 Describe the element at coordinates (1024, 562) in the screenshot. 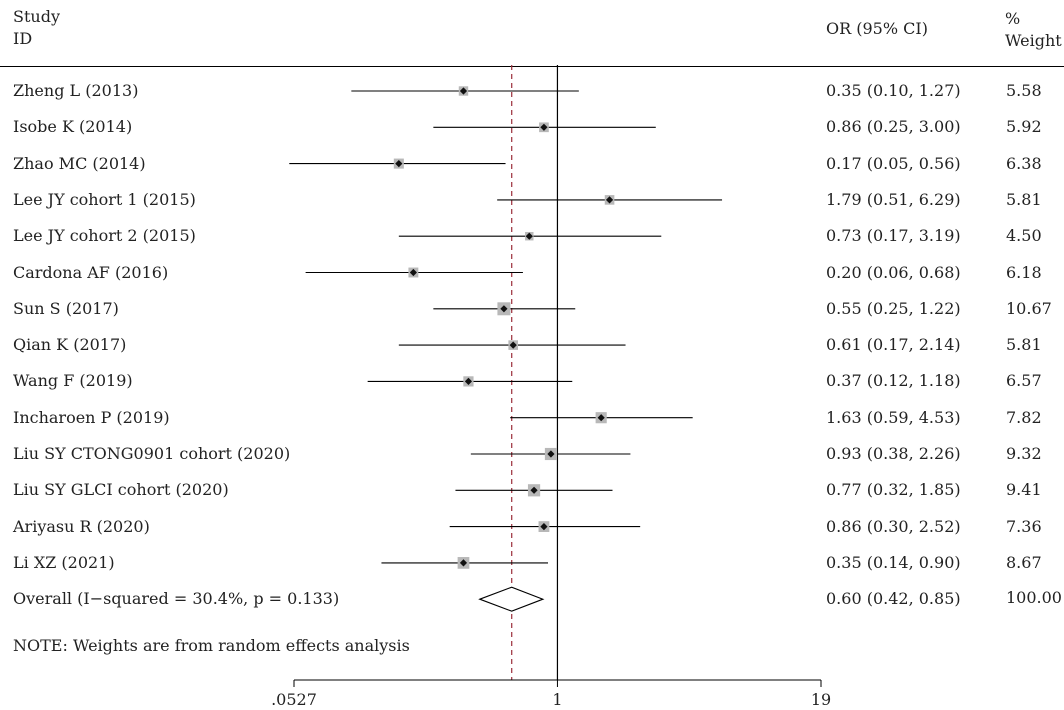

I see `study-weight: 8.67` at that location.